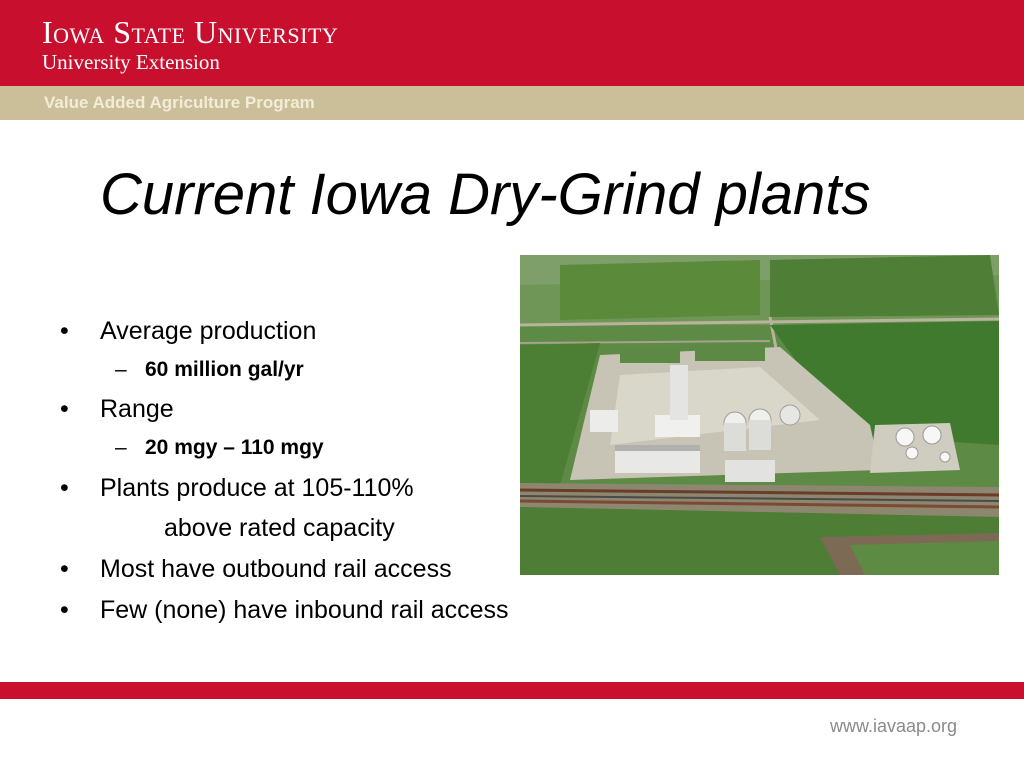  I want to click on bullet-range: • Range, so click(117, 409).